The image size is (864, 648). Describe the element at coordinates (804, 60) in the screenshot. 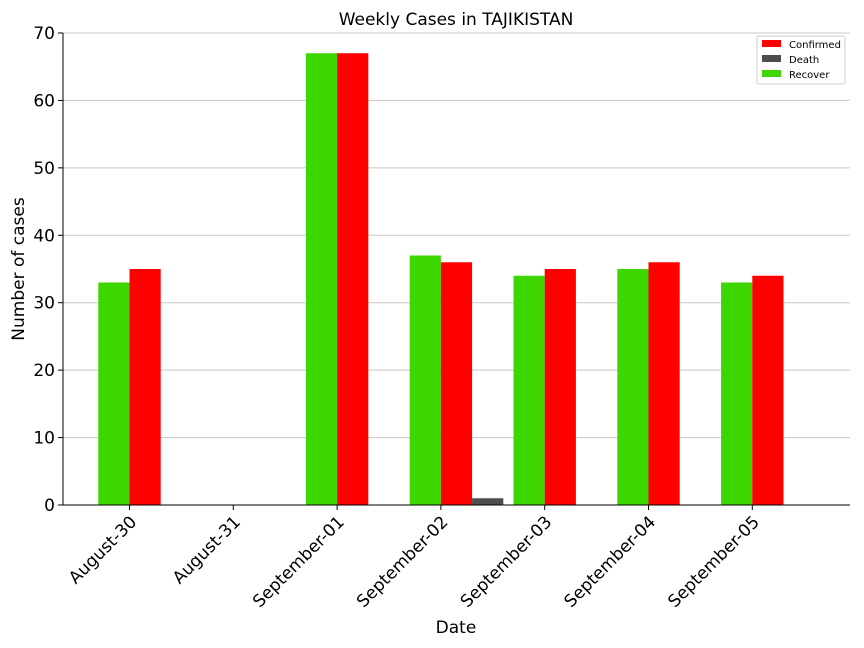

I see `legend-label-death: Death` at that location.